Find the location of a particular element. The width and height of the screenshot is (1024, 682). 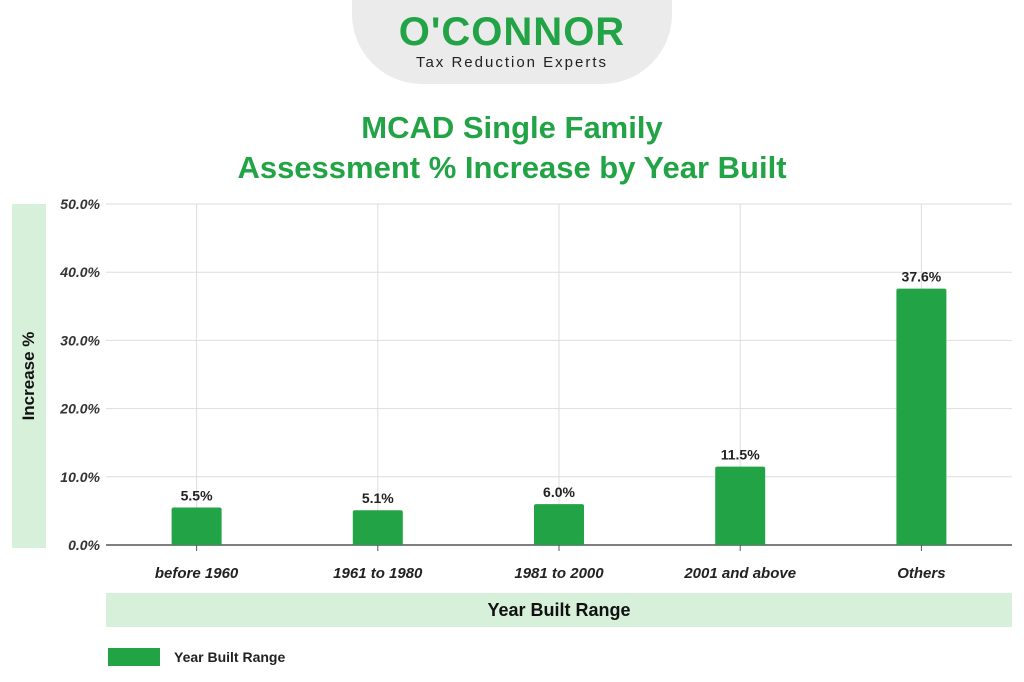

y-tick-label: 0.0% is located at coordinates (84, 545).